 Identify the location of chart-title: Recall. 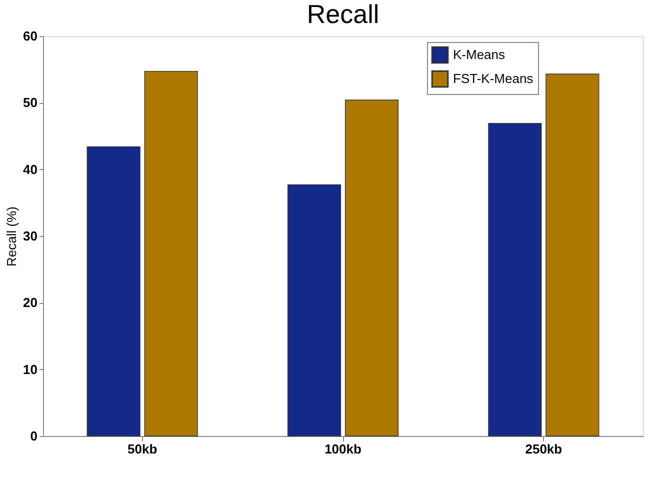
(343, 14).